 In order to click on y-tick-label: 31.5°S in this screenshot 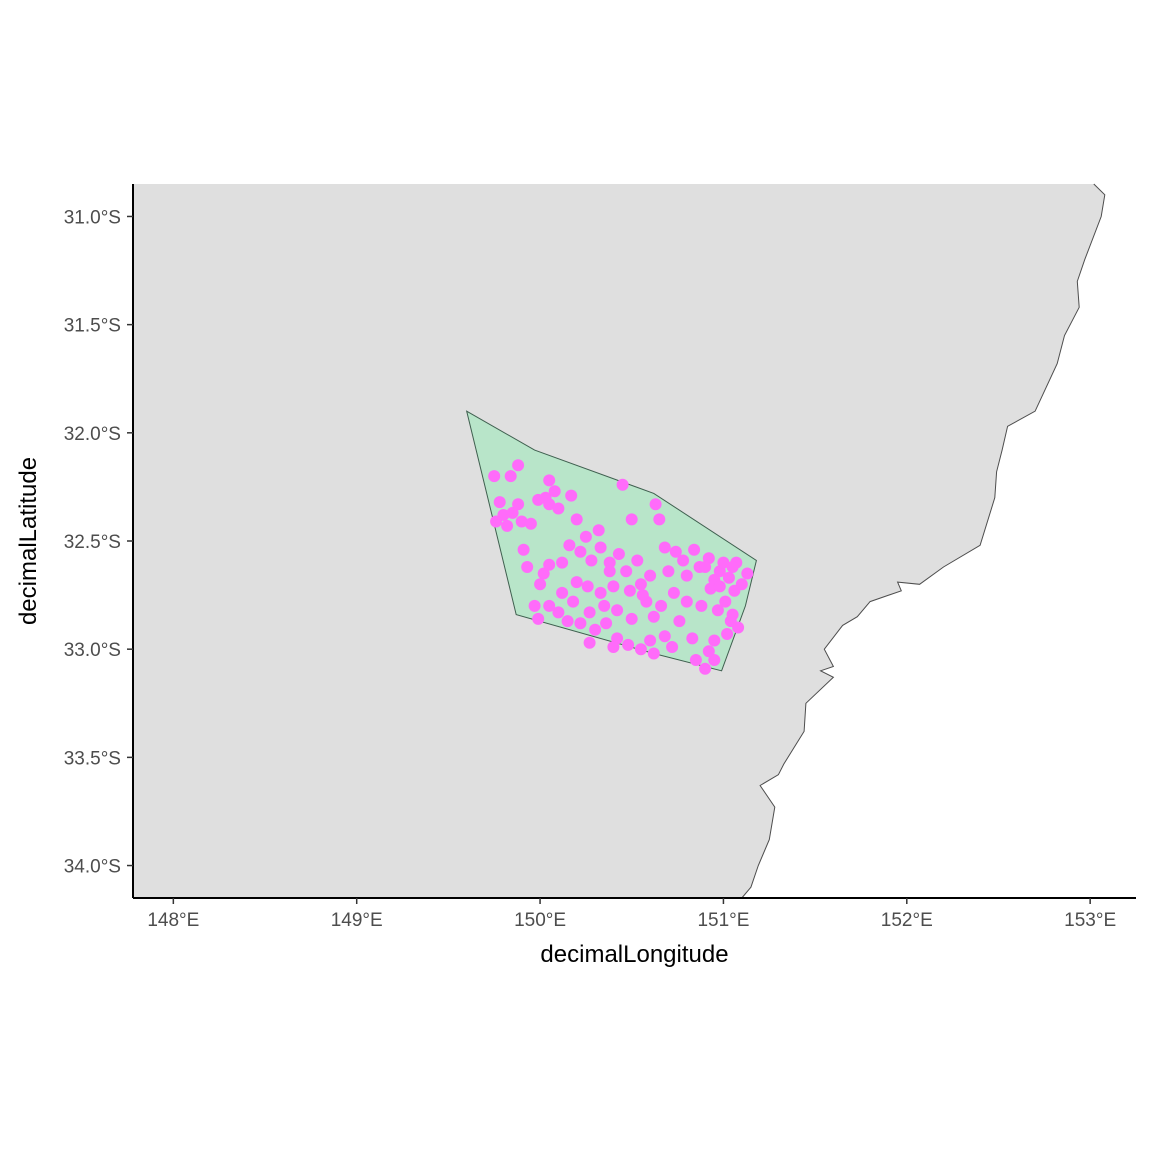, I will do `click(92, 326)`.